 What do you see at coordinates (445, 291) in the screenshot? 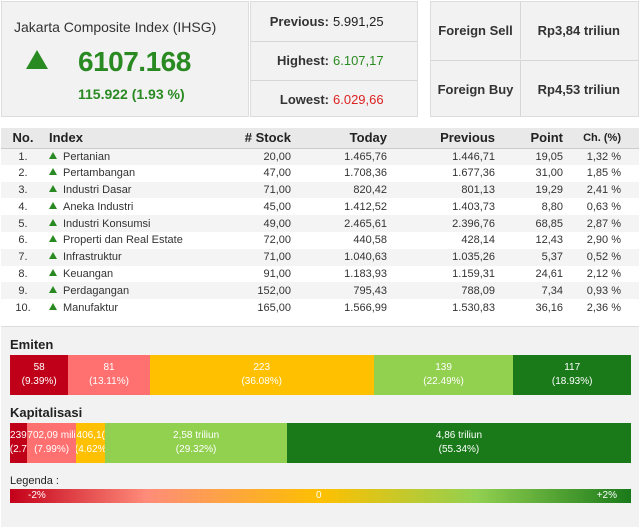
I see `row-previous: 788,09` at bounding box center [445, 291].